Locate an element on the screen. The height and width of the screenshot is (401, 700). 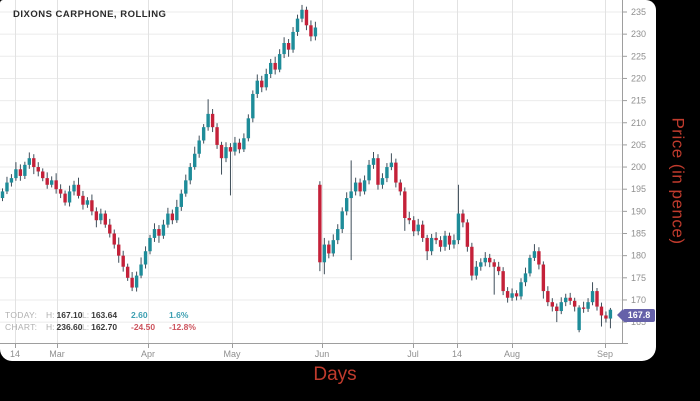
legend-change: -24.50 is located at coordinates (143, 327).